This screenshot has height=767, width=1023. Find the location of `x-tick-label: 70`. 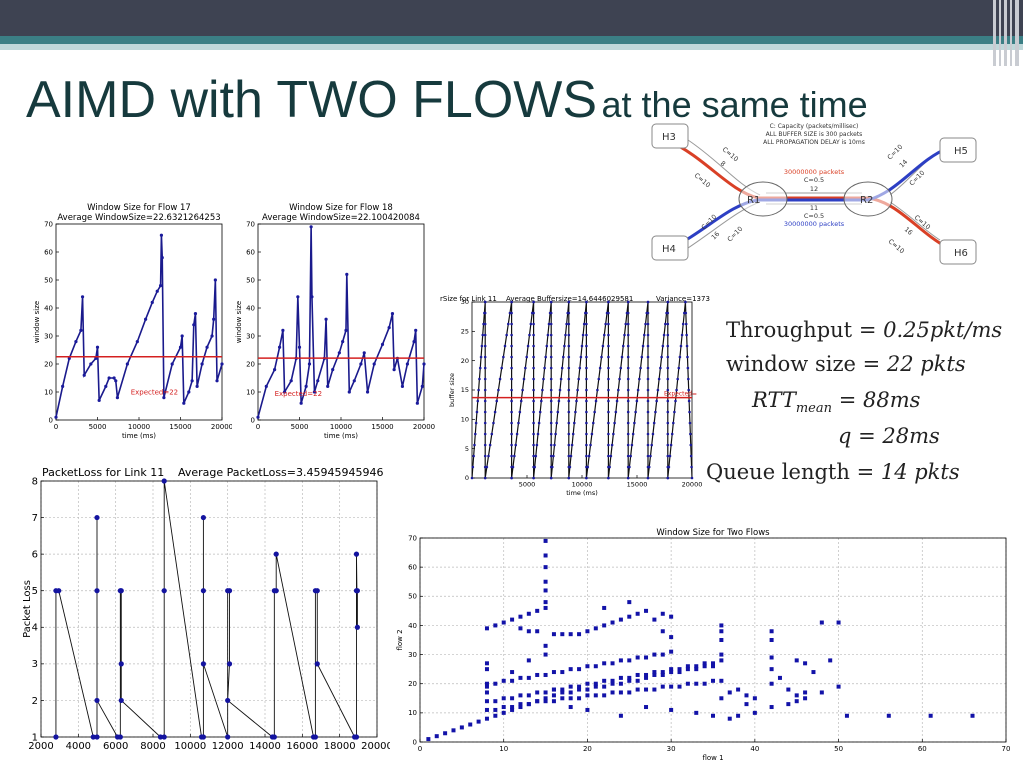

x-tick-label: 70 is located at coordinates (1006, 749).